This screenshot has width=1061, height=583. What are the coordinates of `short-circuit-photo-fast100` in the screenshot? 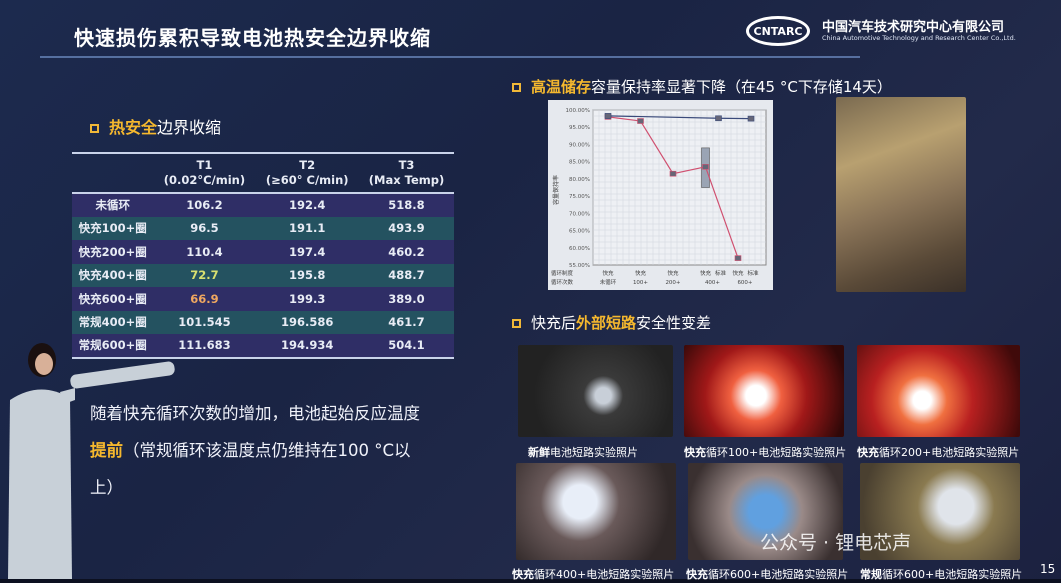 It's located at (764, 391).